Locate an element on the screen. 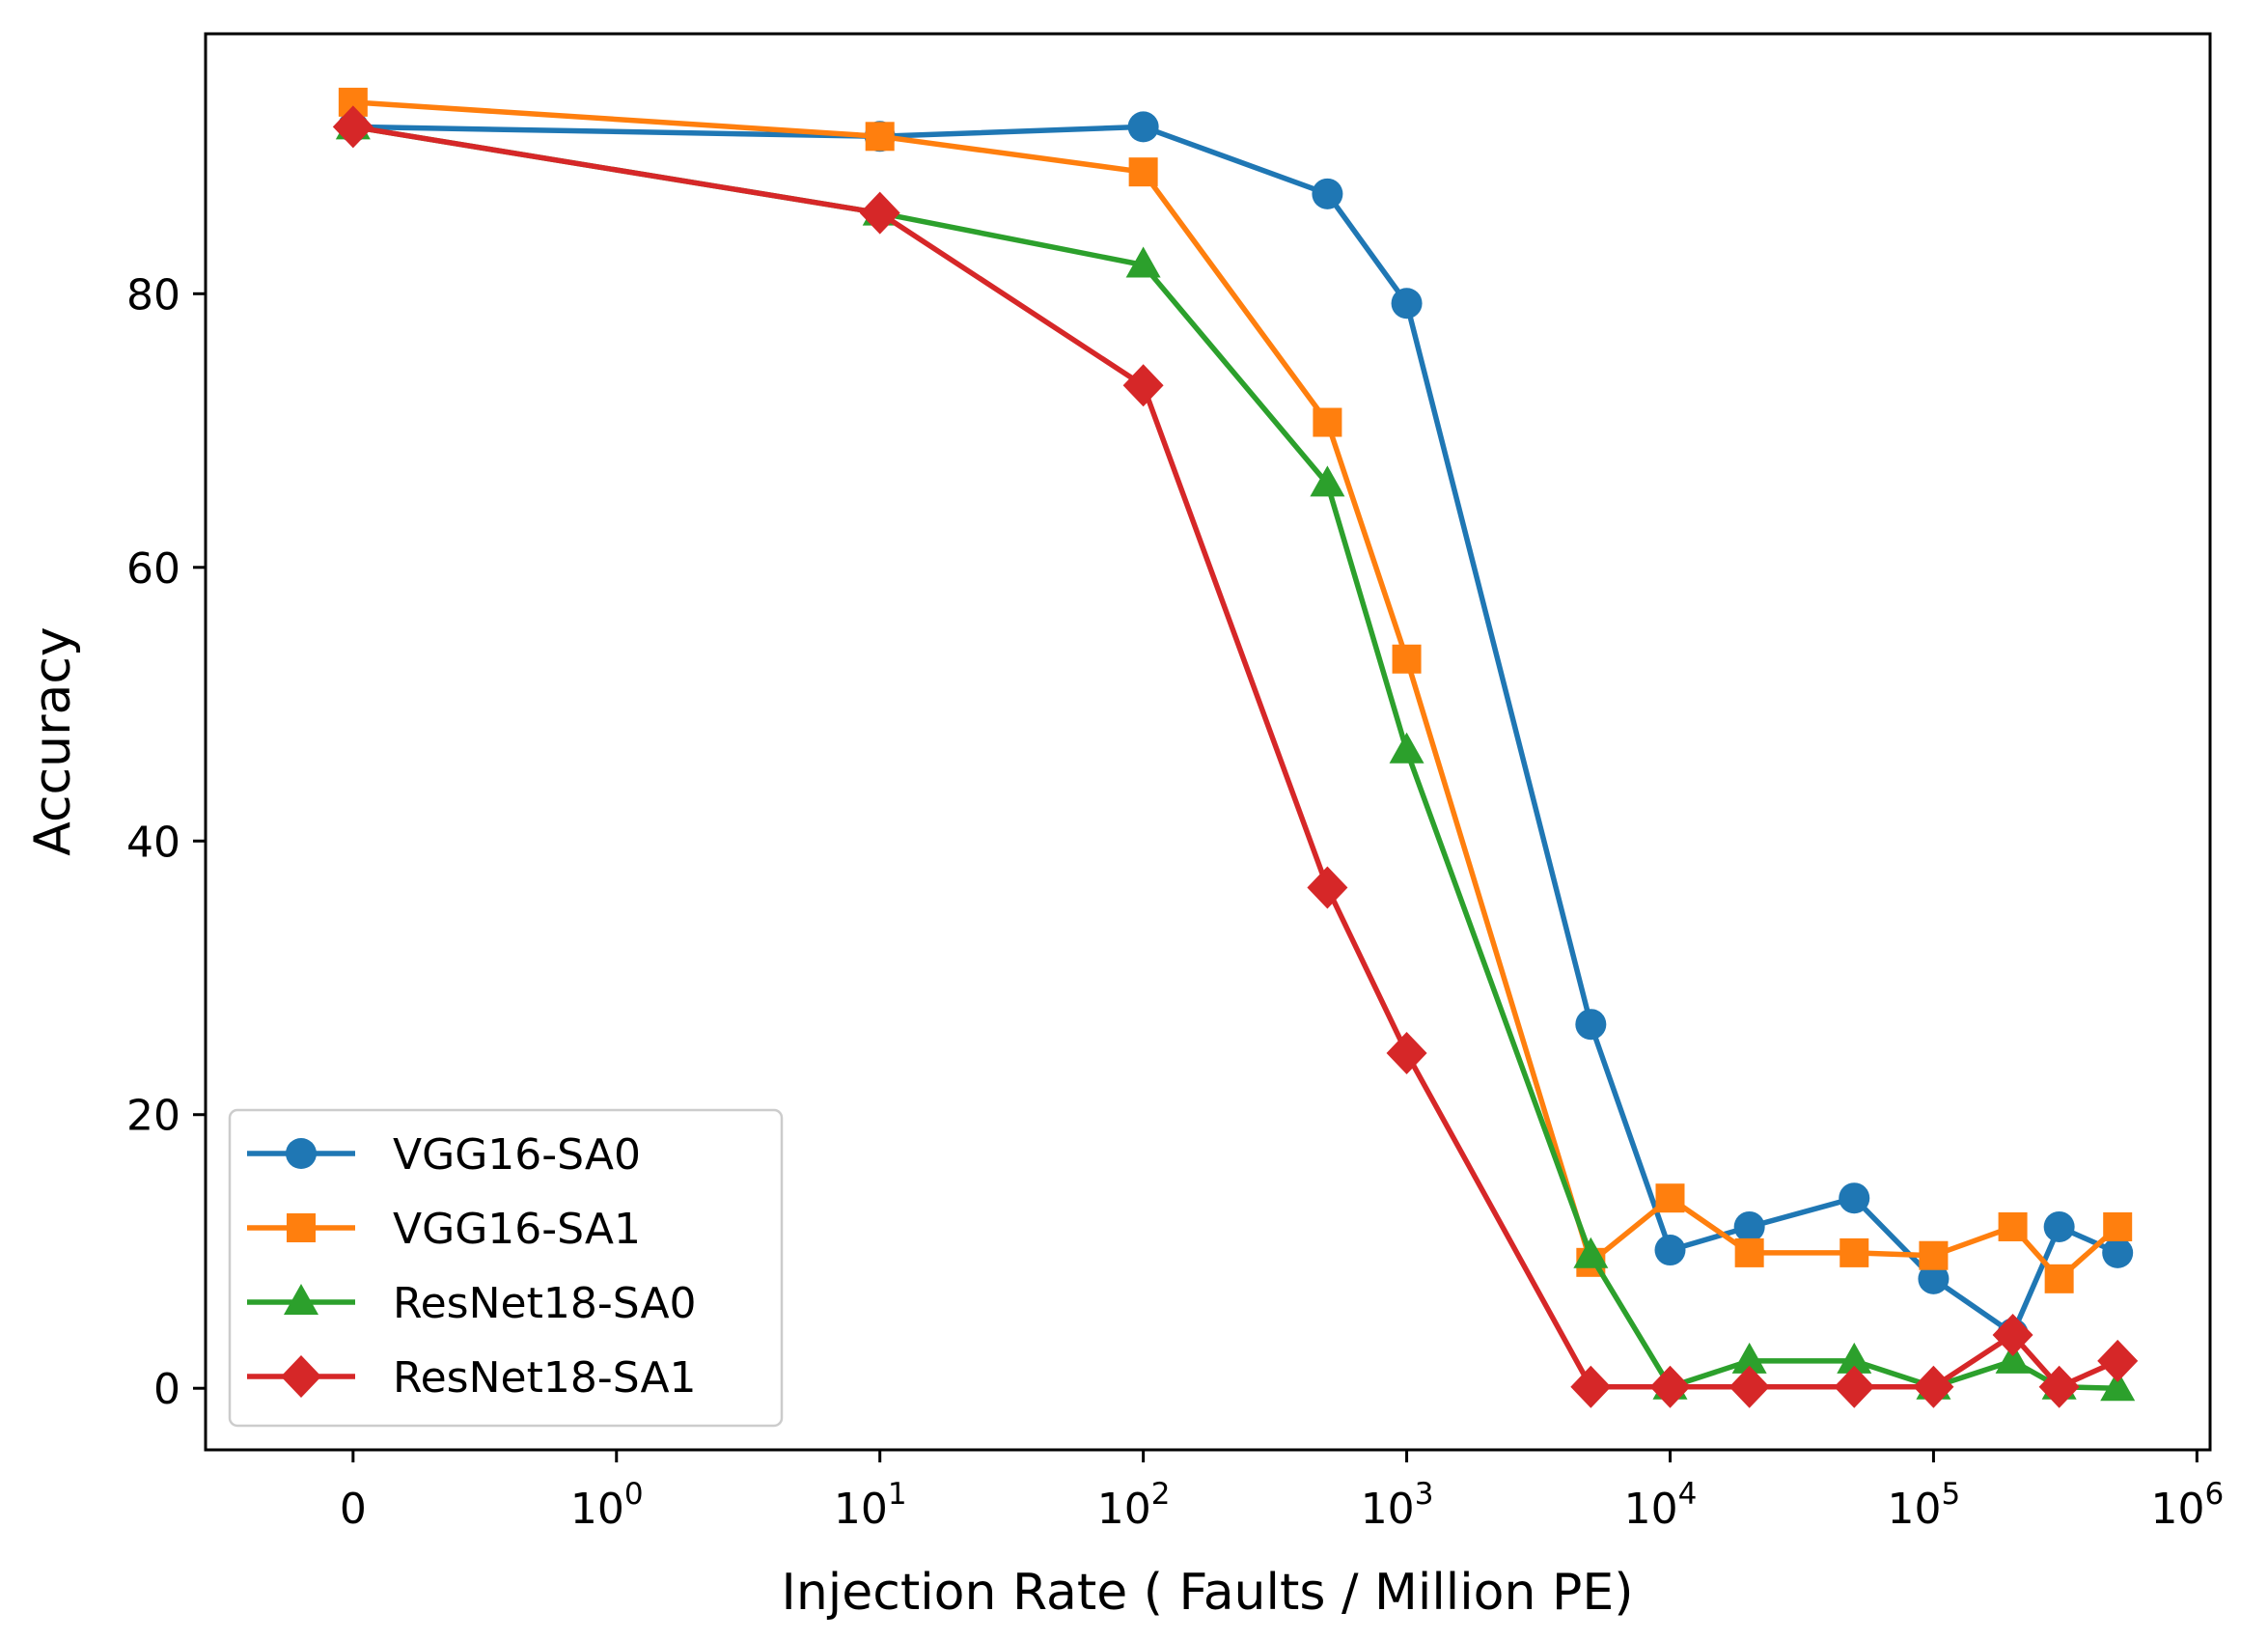 The width and height of the screenshot is (2268, 1640). x-tick-label: 10⁵ is located at coordinates (1924, 1505).